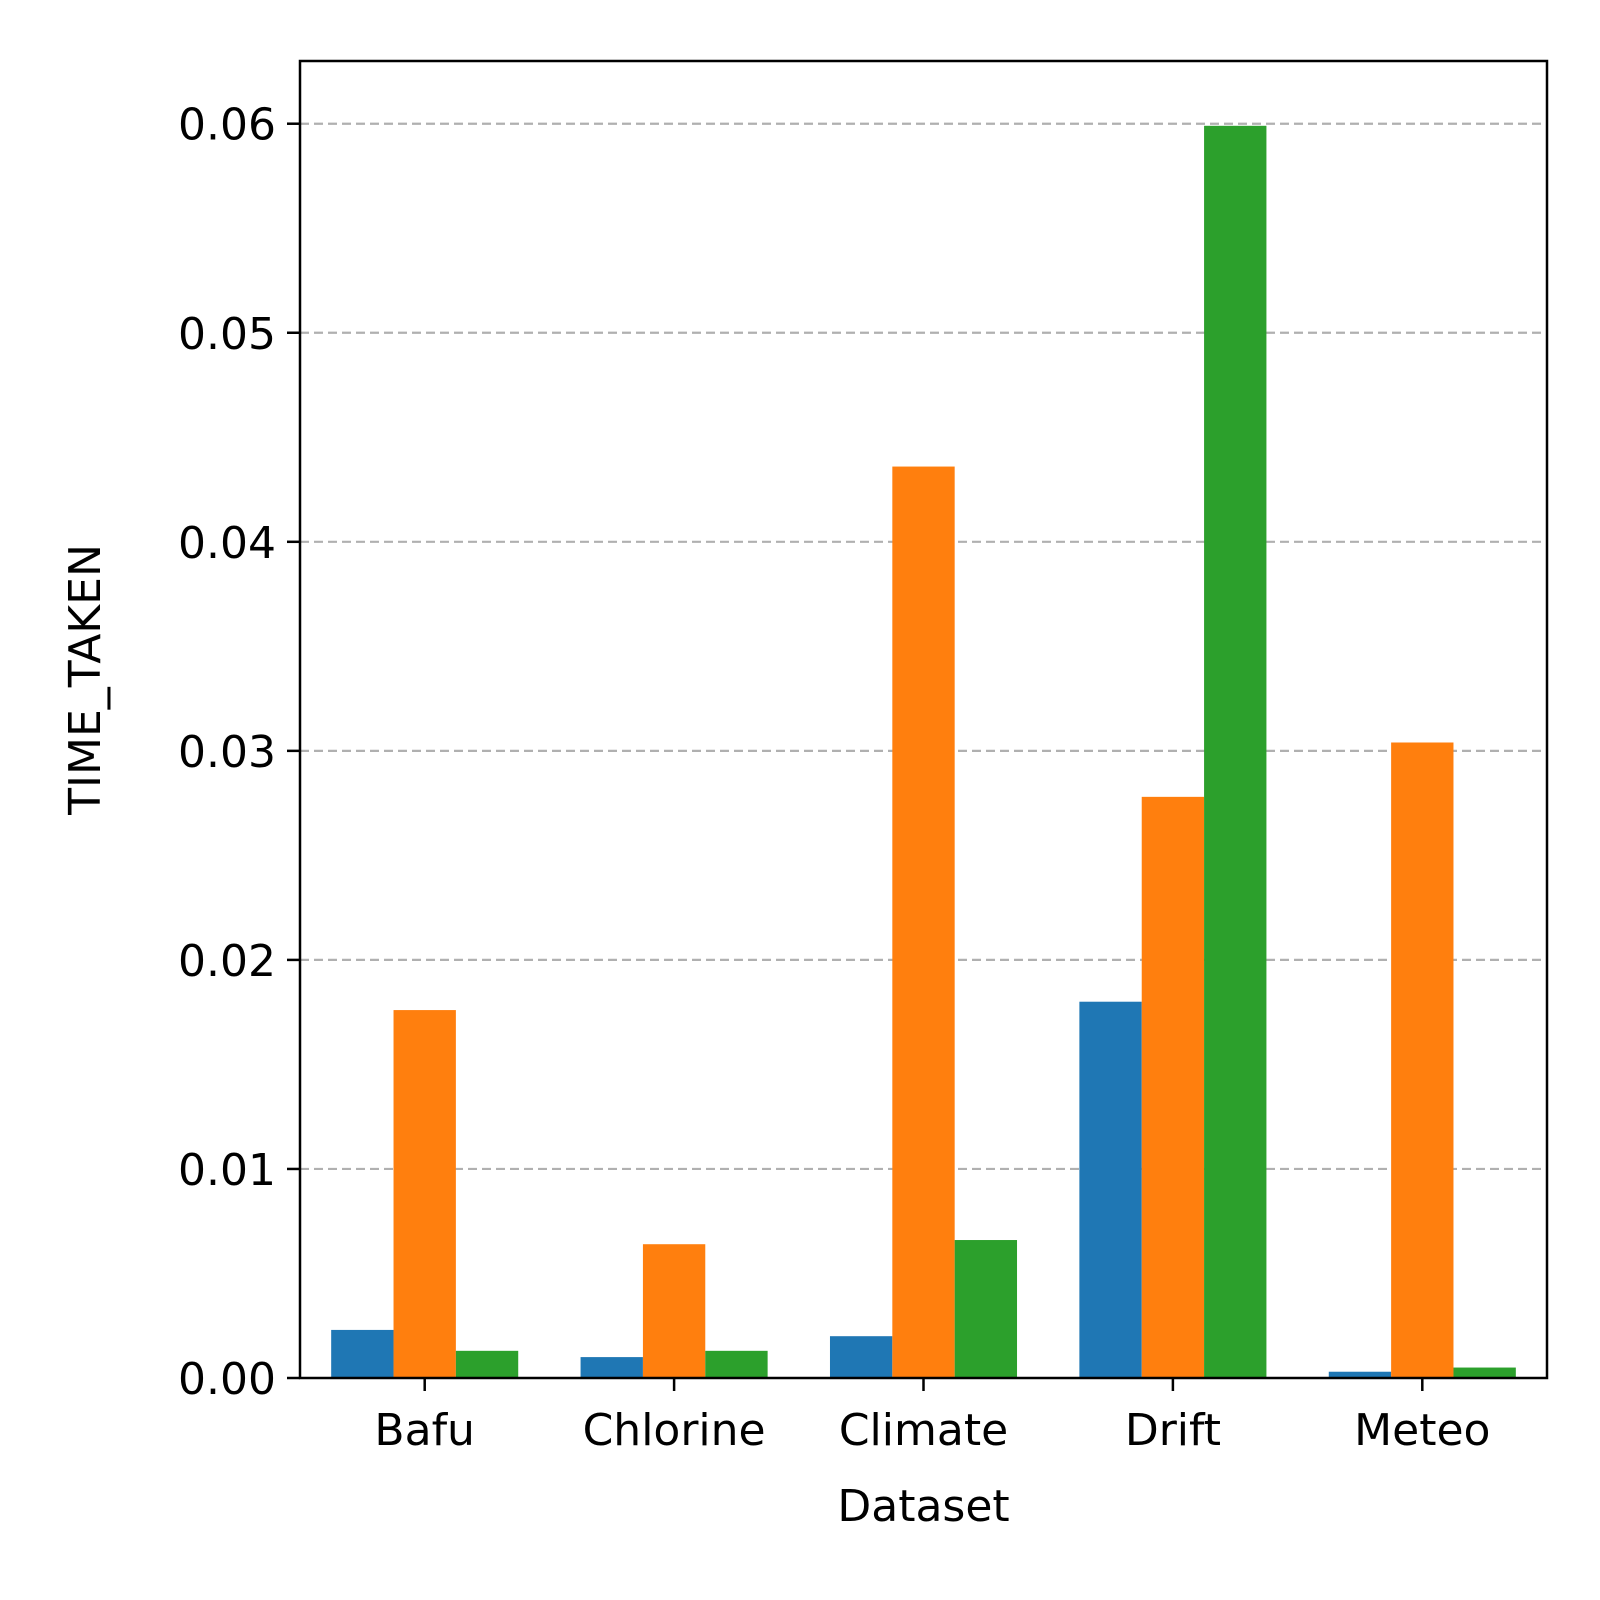 This screenshot has width=1600, height=1600. Describe the element at coordinates (1173, 1430) in the screenshot. I see `x-tick-label: Drift` at that location.